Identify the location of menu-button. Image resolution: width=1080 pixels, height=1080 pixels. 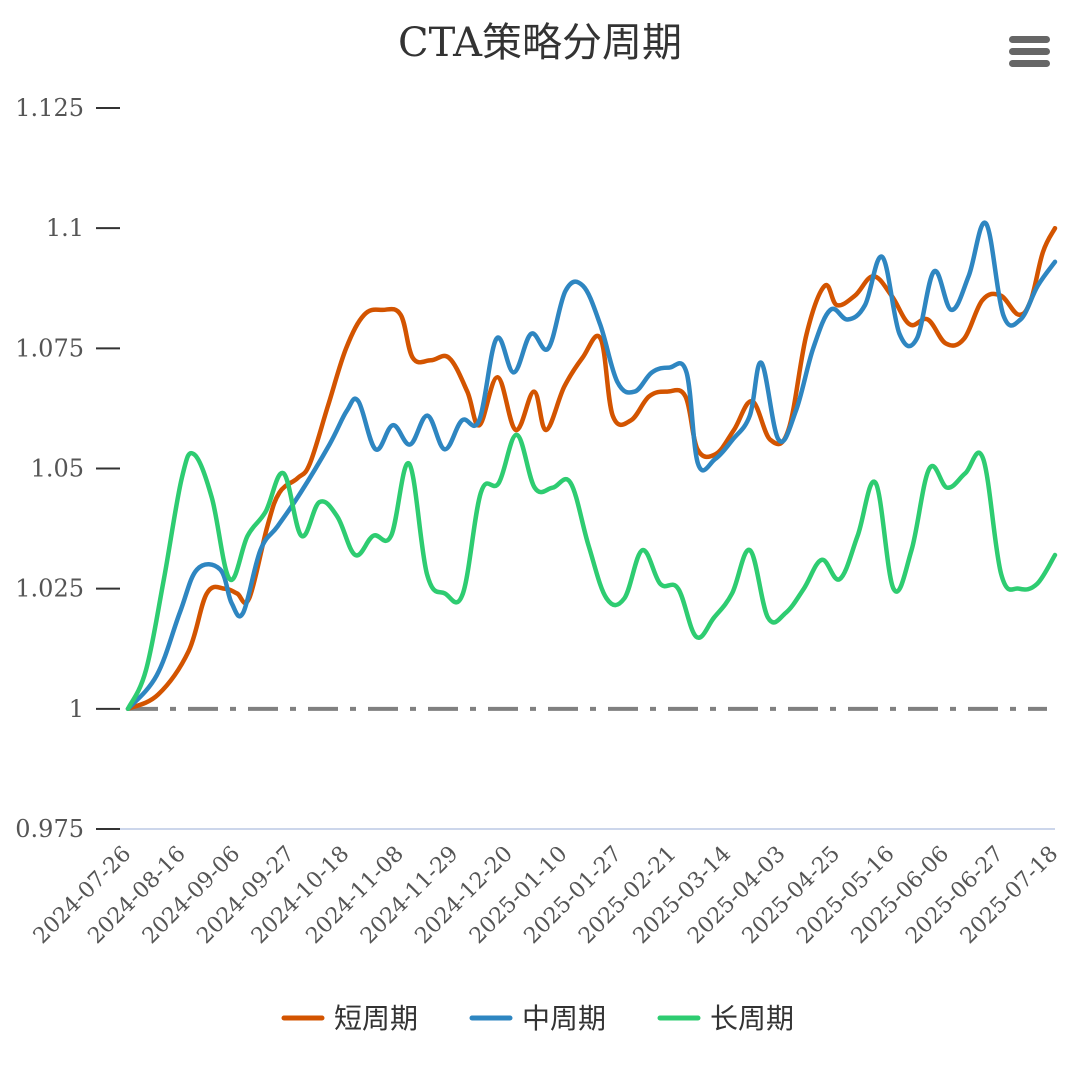
(1029, 51).